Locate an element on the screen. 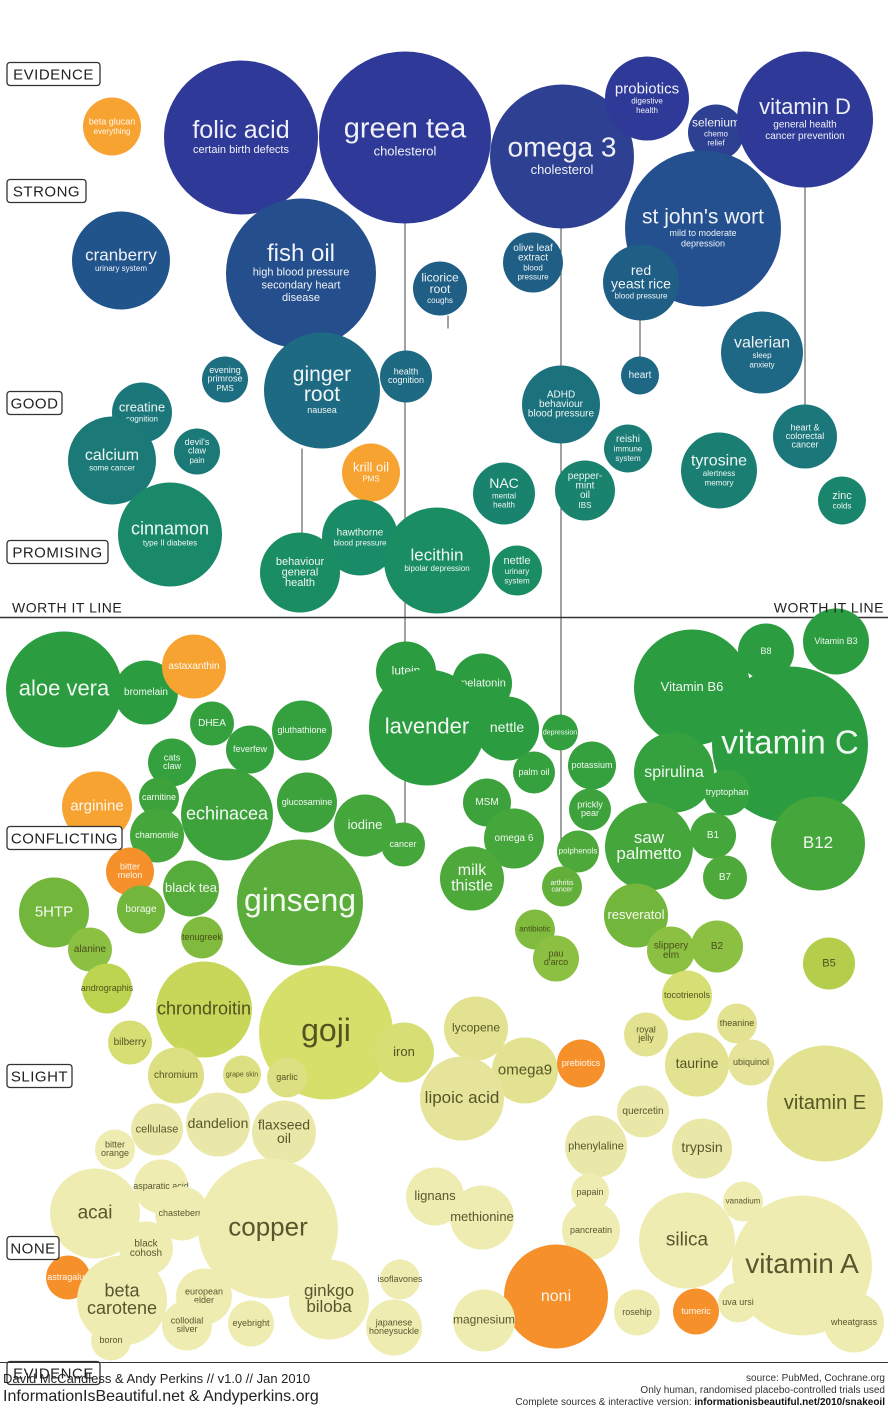 The height and width of the screenshot is (1424, 888). bubble-circle-evening-primrose is located at coordinates (225, 379).